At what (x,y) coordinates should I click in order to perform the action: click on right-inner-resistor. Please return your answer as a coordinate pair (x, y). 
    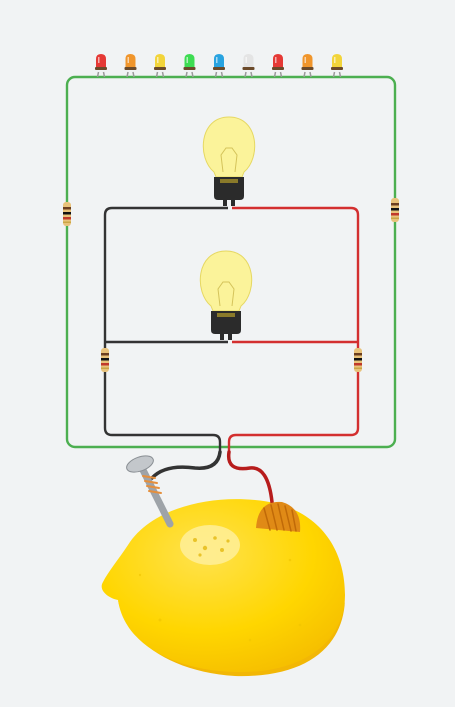
    Looking at the image, I should click on (358, 360).